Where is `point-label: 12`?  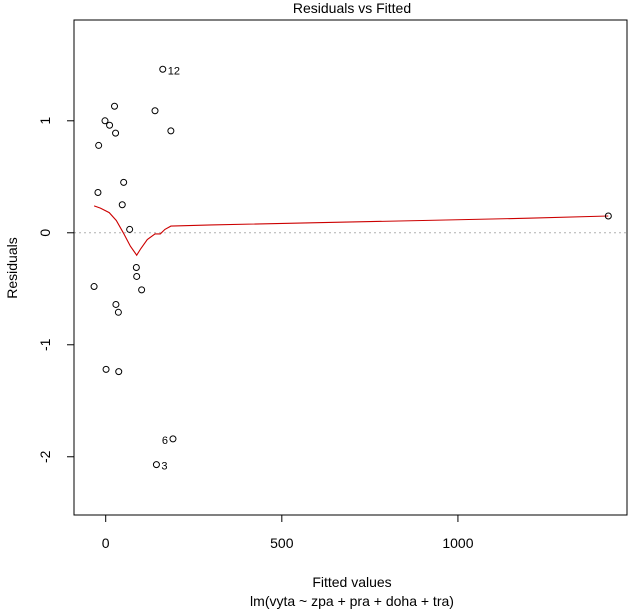
point-label: 12 is located at coordinates (174, 71).